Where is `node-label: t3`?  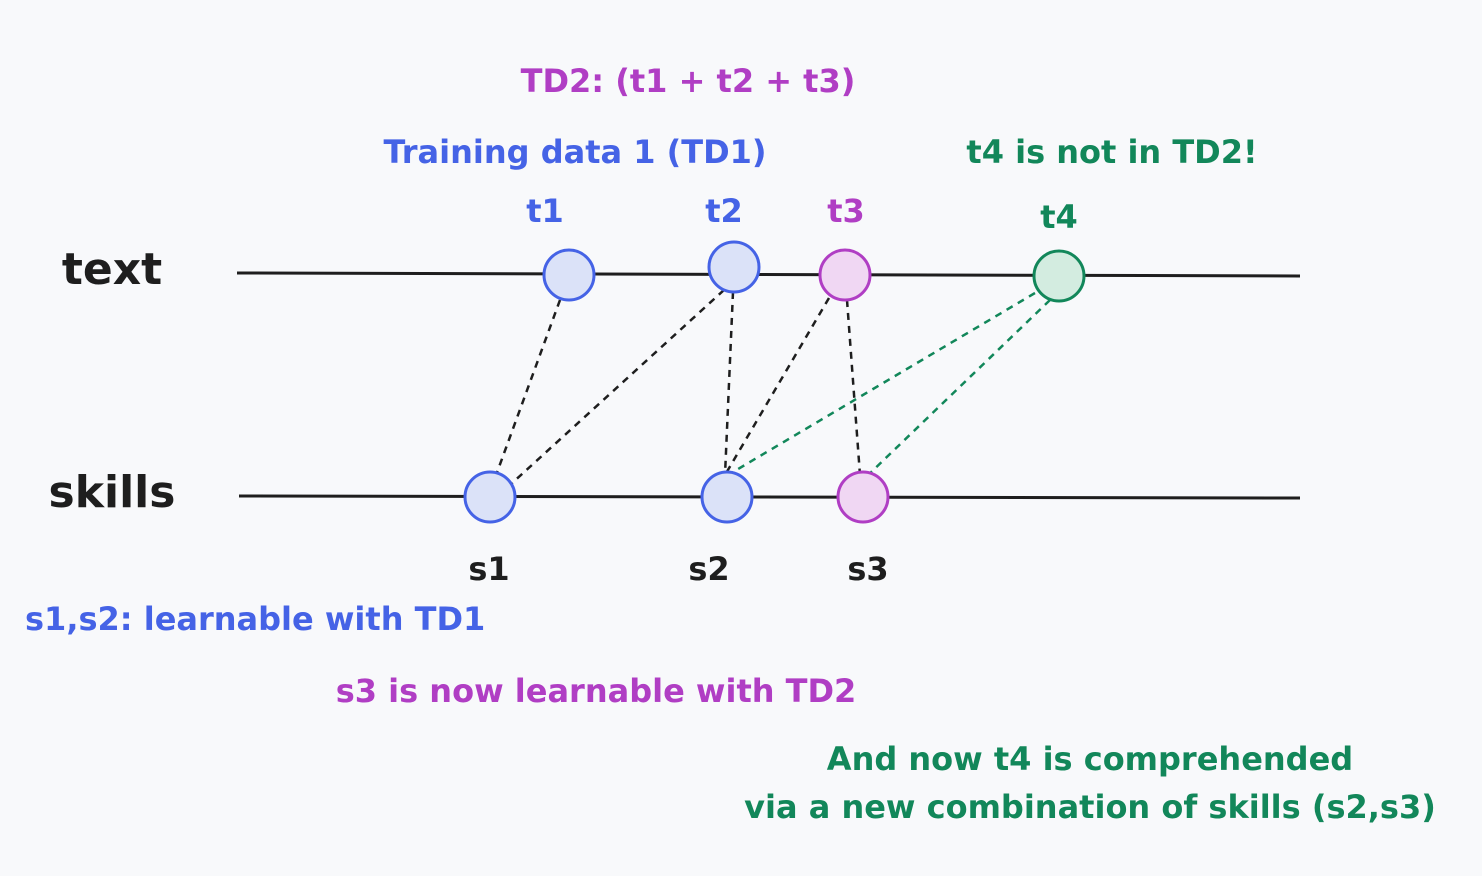 node-label: t3 is located at coordinates (846, 211).